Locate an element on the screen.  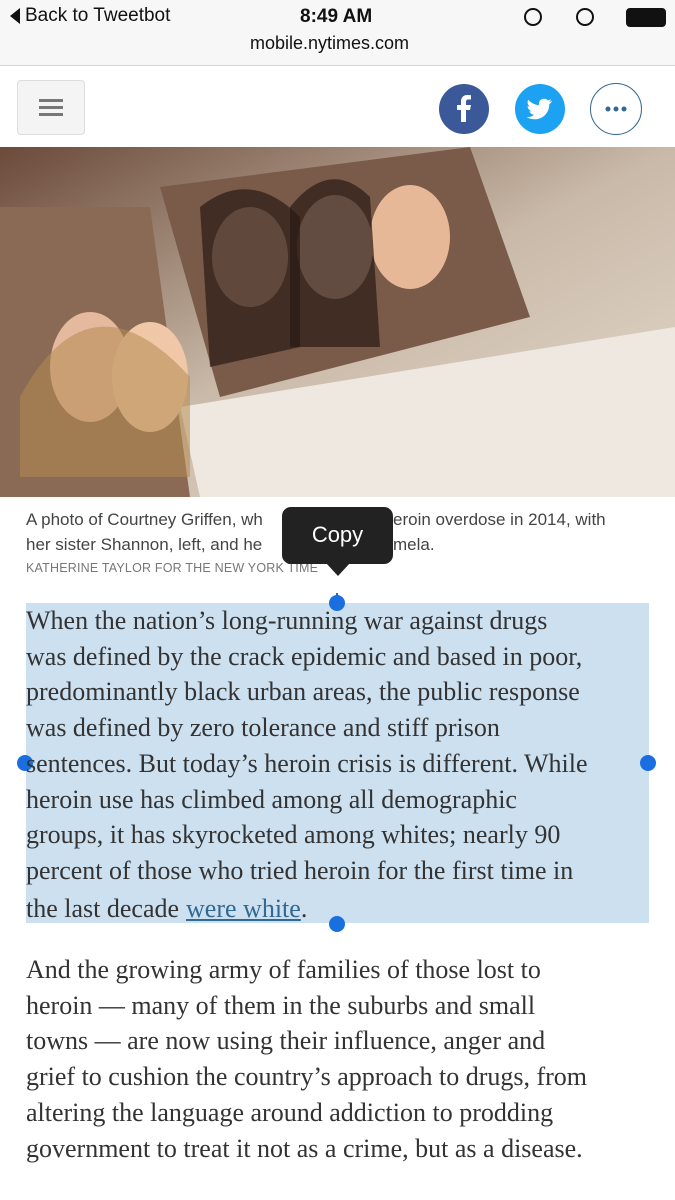
text-span: . is located at coordinates (304, 908).